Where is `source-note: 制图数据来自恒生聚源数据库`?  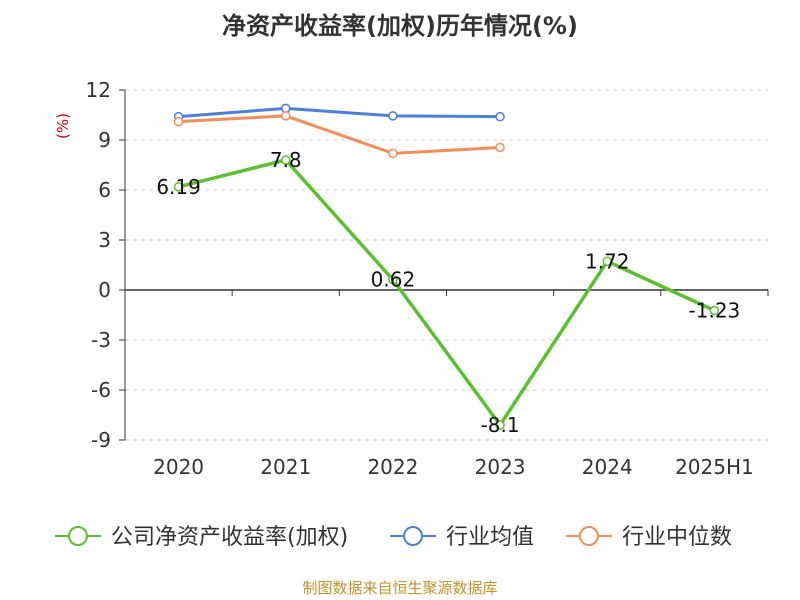 source-note: 制图数据来自恒生聚源数据库 is located at coordinates (399, 588).